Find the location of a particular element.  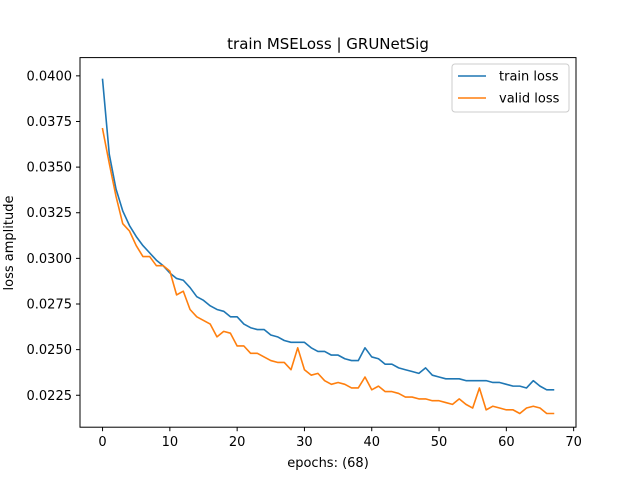

x-axis-ticks: 0 10 20 30 40 50 60 70 is located at coordinates (340, 438).